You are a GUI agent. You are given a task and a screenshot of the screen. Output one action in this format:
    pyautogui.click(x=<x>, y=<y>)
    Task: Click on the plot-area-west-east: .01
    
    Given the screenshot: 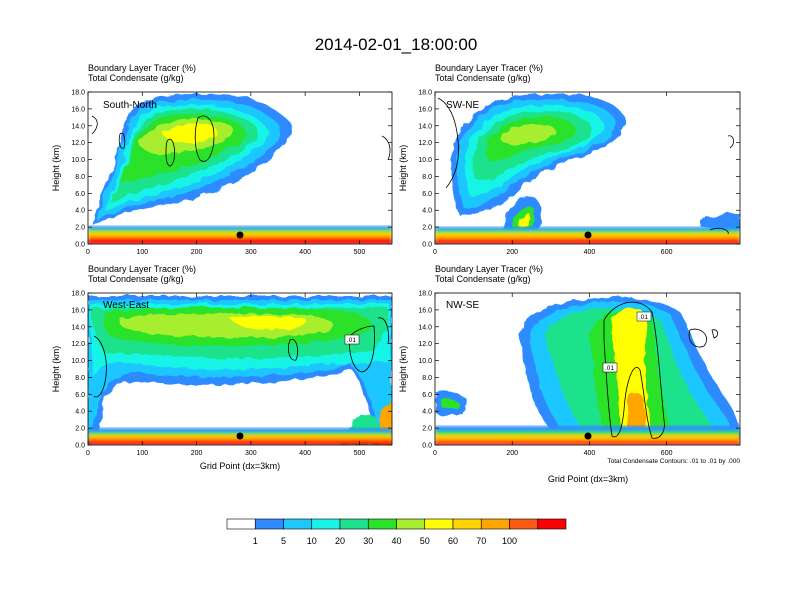 What is the action you would take?
    pyautogui.click(x=240, y=370)
    